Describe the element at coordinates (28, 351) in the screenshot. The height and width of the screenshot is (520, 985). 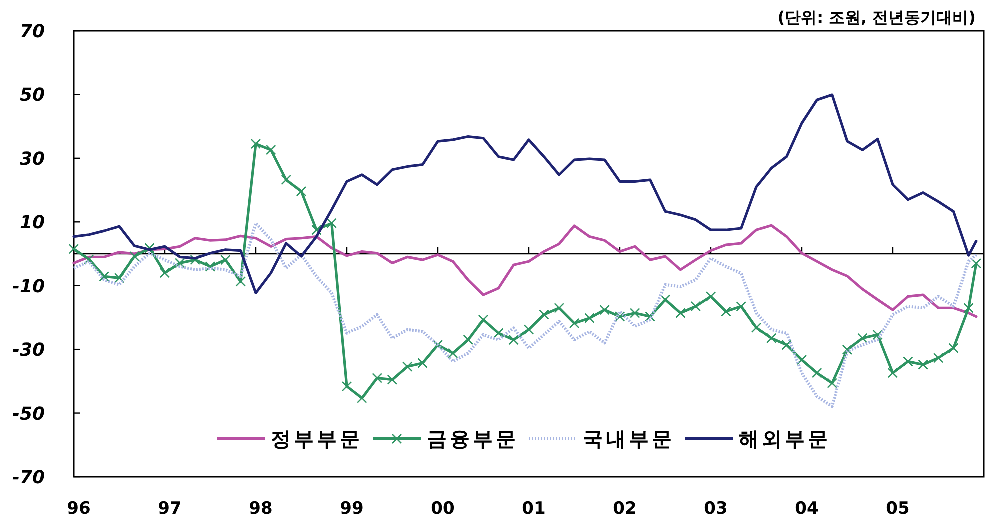
I see `y-tick-label: -30` at that location.